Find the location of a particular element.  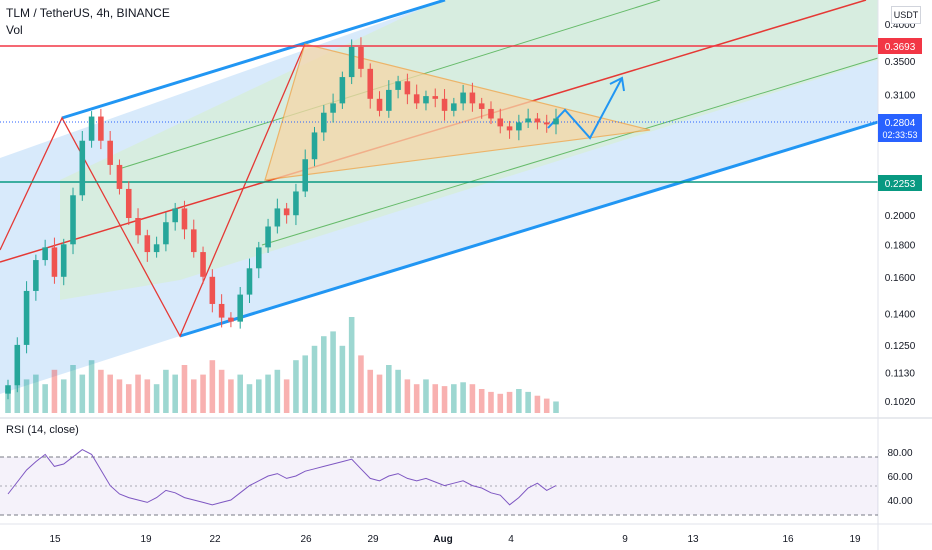

time-tick-label: 26 is located at coordinates (306, 539).